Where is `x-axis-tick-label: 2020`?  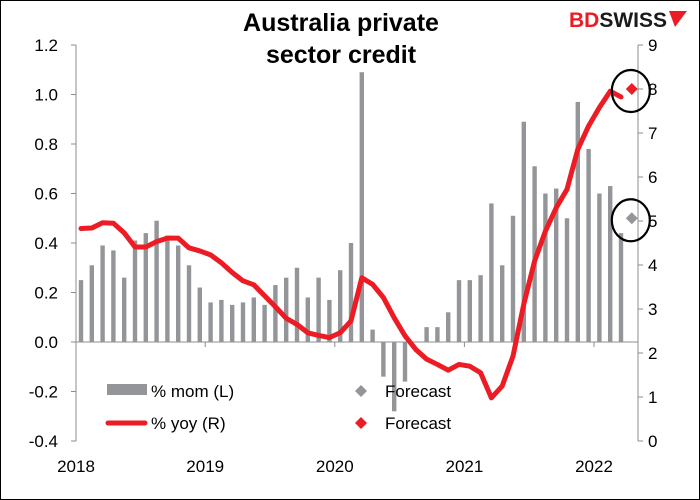 x-axis-tick-label: 2020 is located at coordinates (335, 466).